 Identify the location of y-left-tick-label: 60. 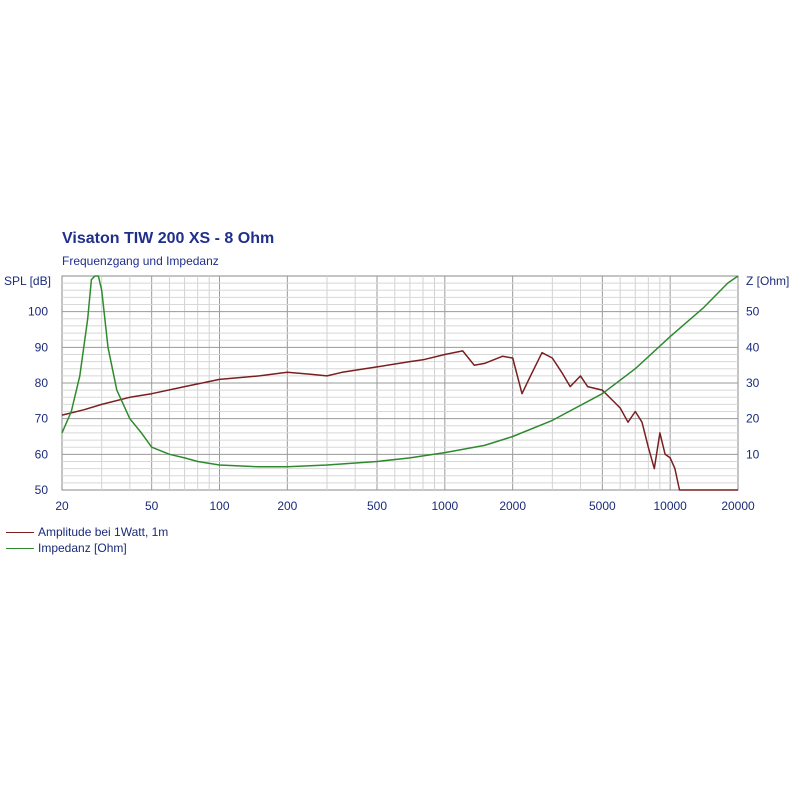
(42, 454).